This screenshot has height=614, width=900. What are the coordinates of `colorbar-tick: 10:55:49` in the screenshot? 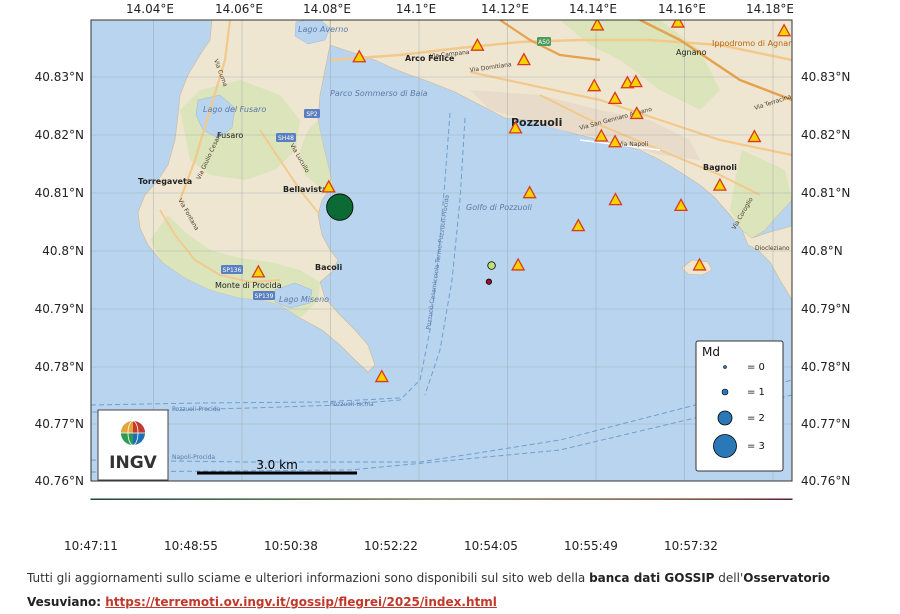 It's located at (591, 546).